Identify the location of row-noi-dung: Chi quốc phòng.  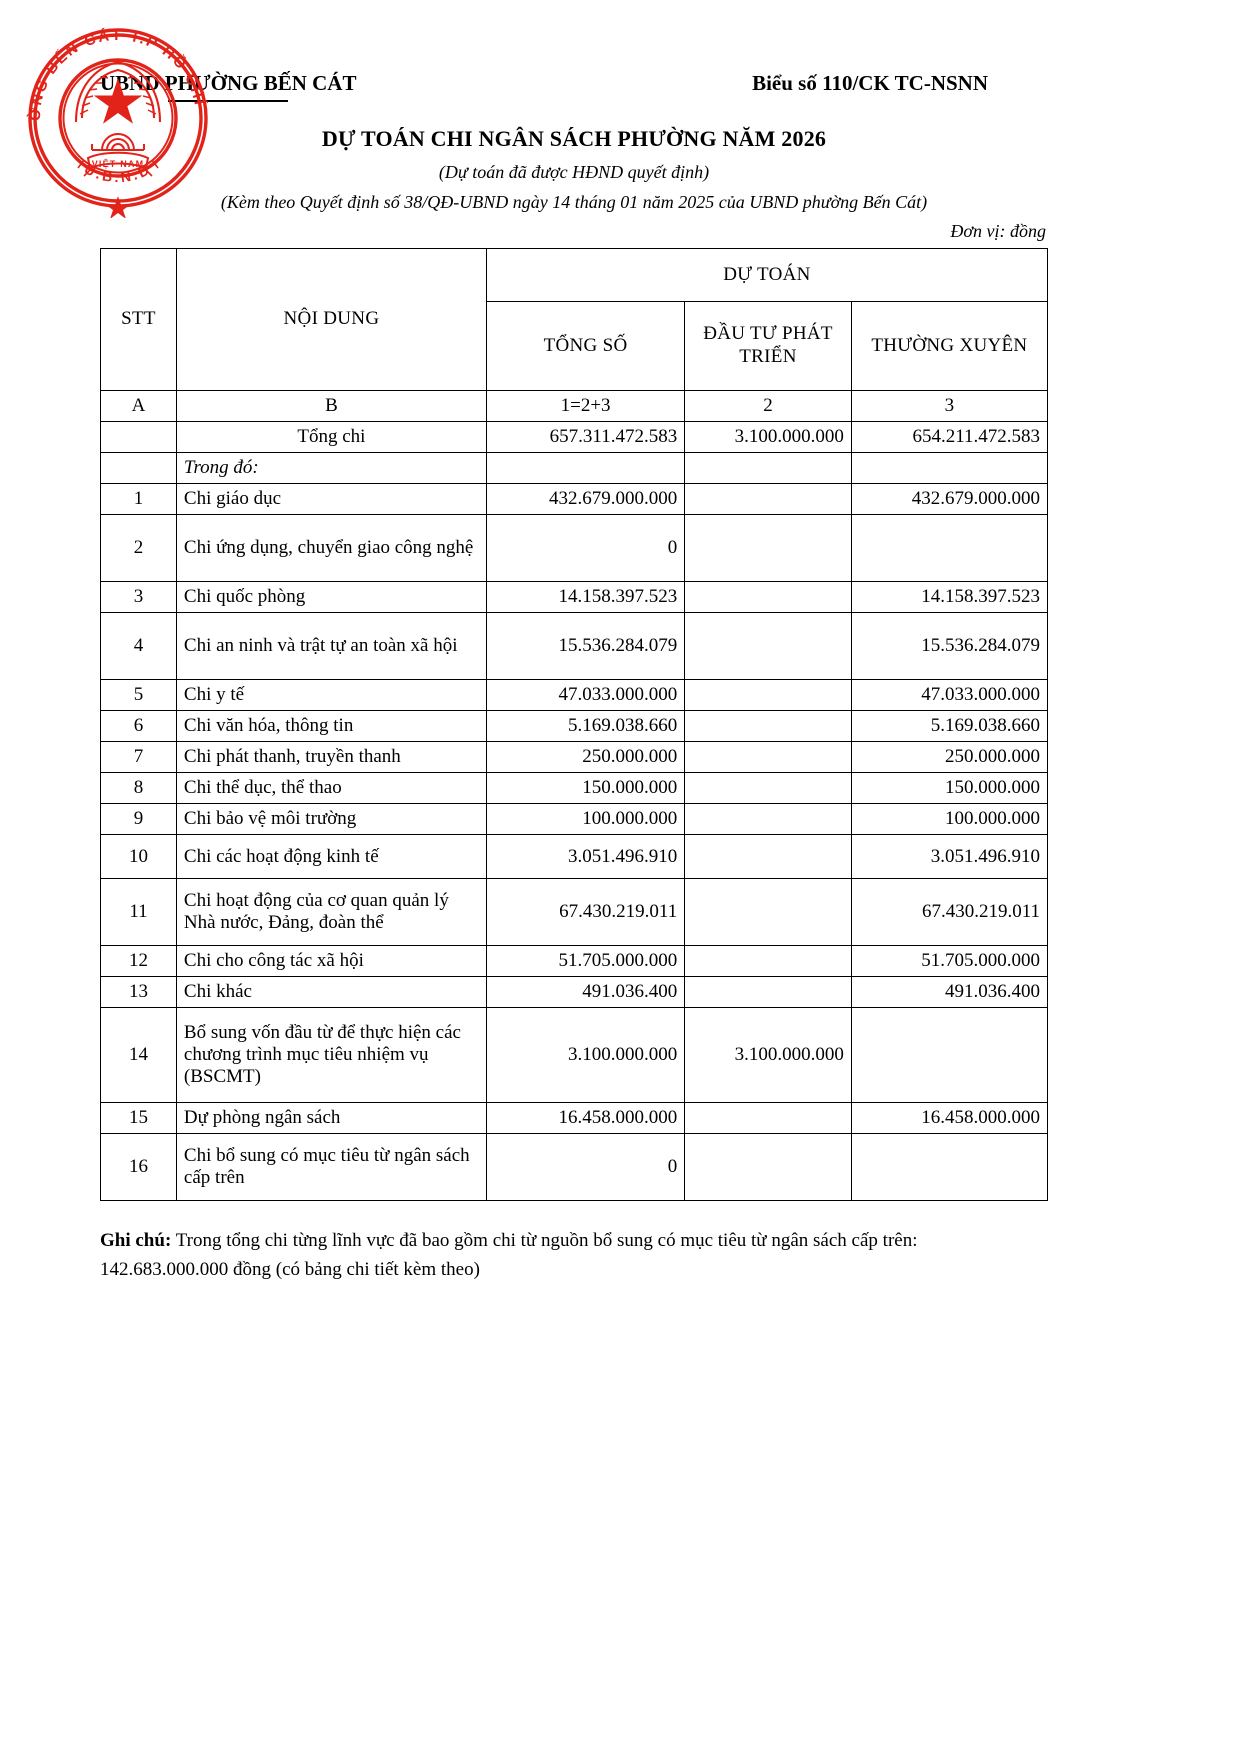
(331, 597).